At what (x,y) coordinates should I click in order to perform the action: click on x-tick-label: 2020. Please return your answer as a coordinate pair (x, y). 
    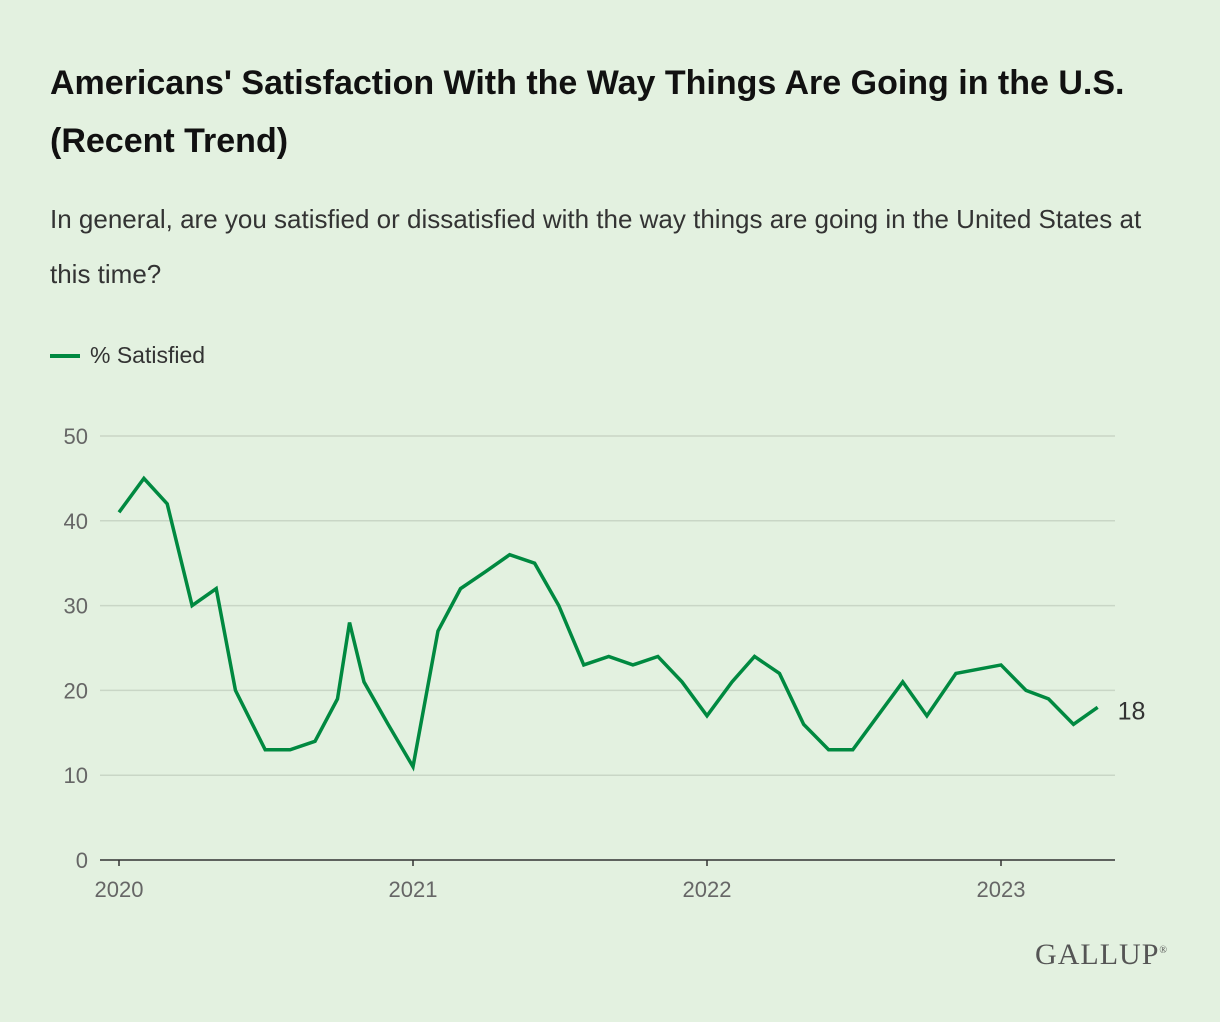
    Looking at the image, I should click on (119, 889).